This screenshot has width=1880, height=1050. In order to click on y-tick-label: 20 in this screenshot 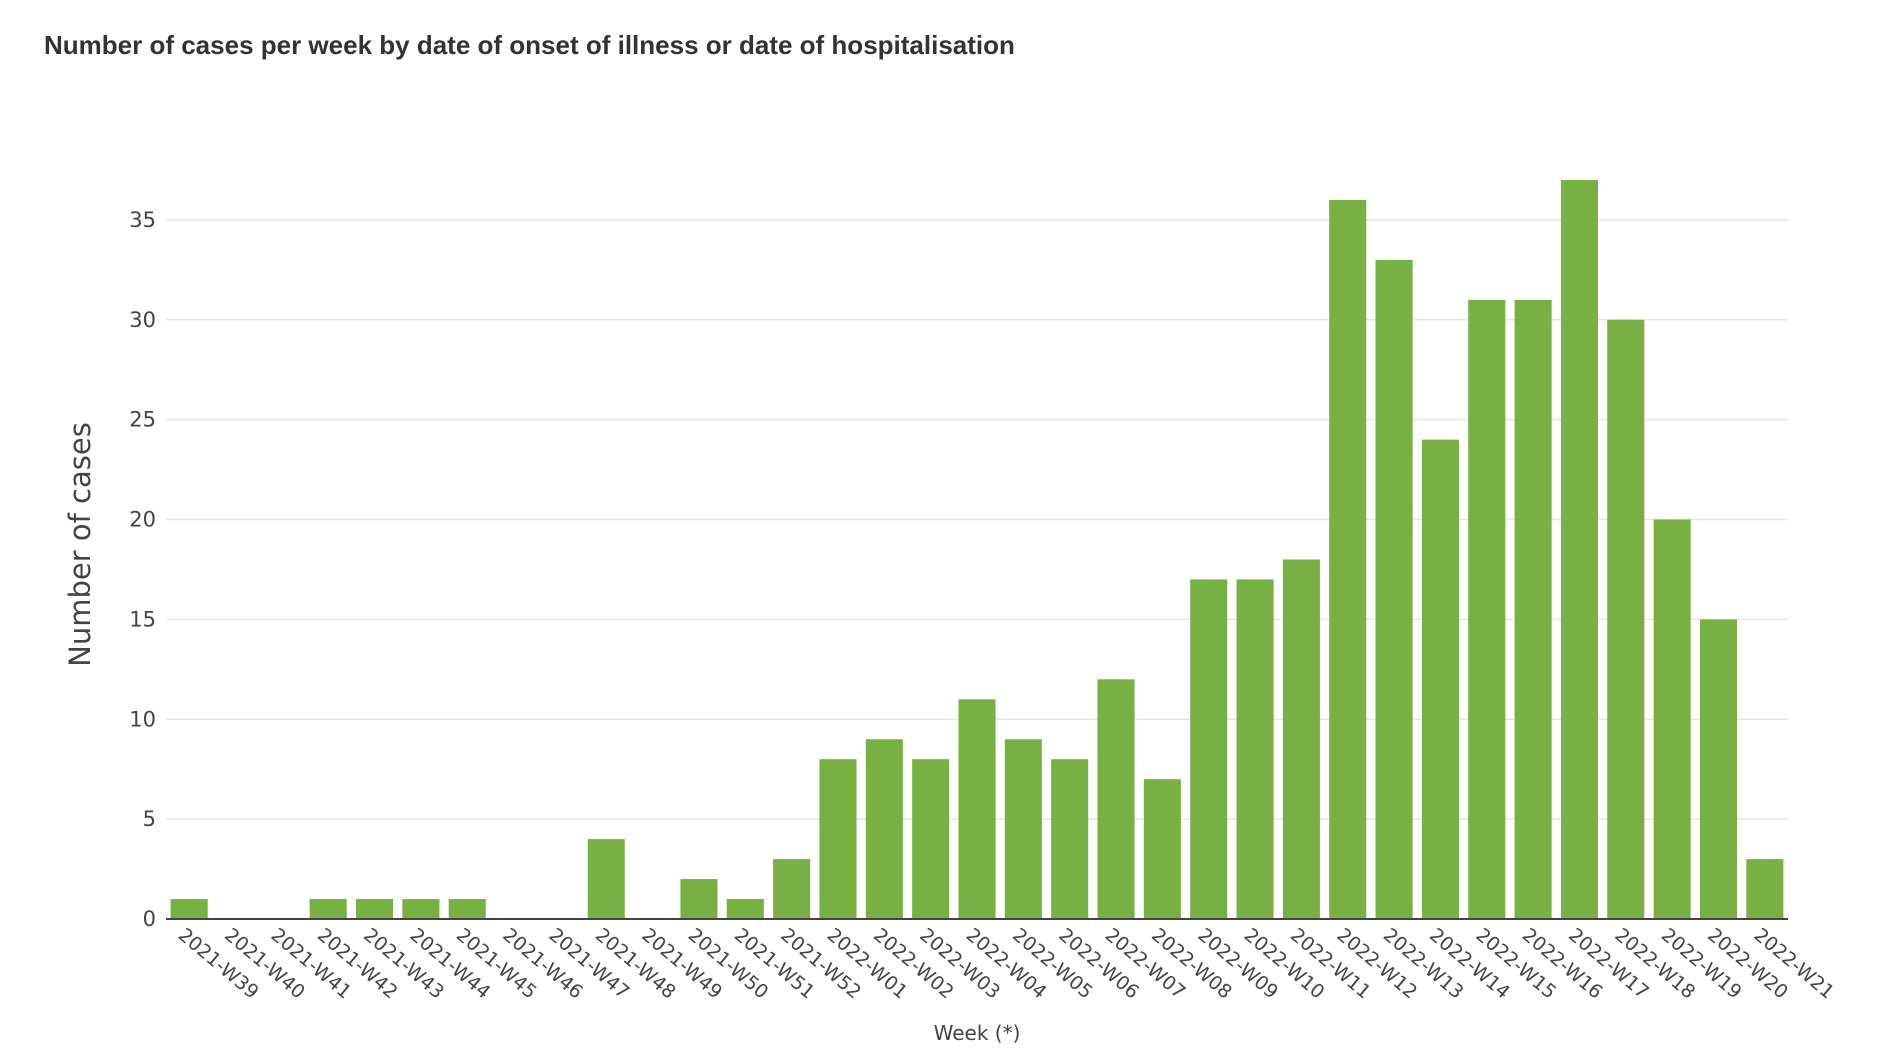, I will do `click(142, 520)`.